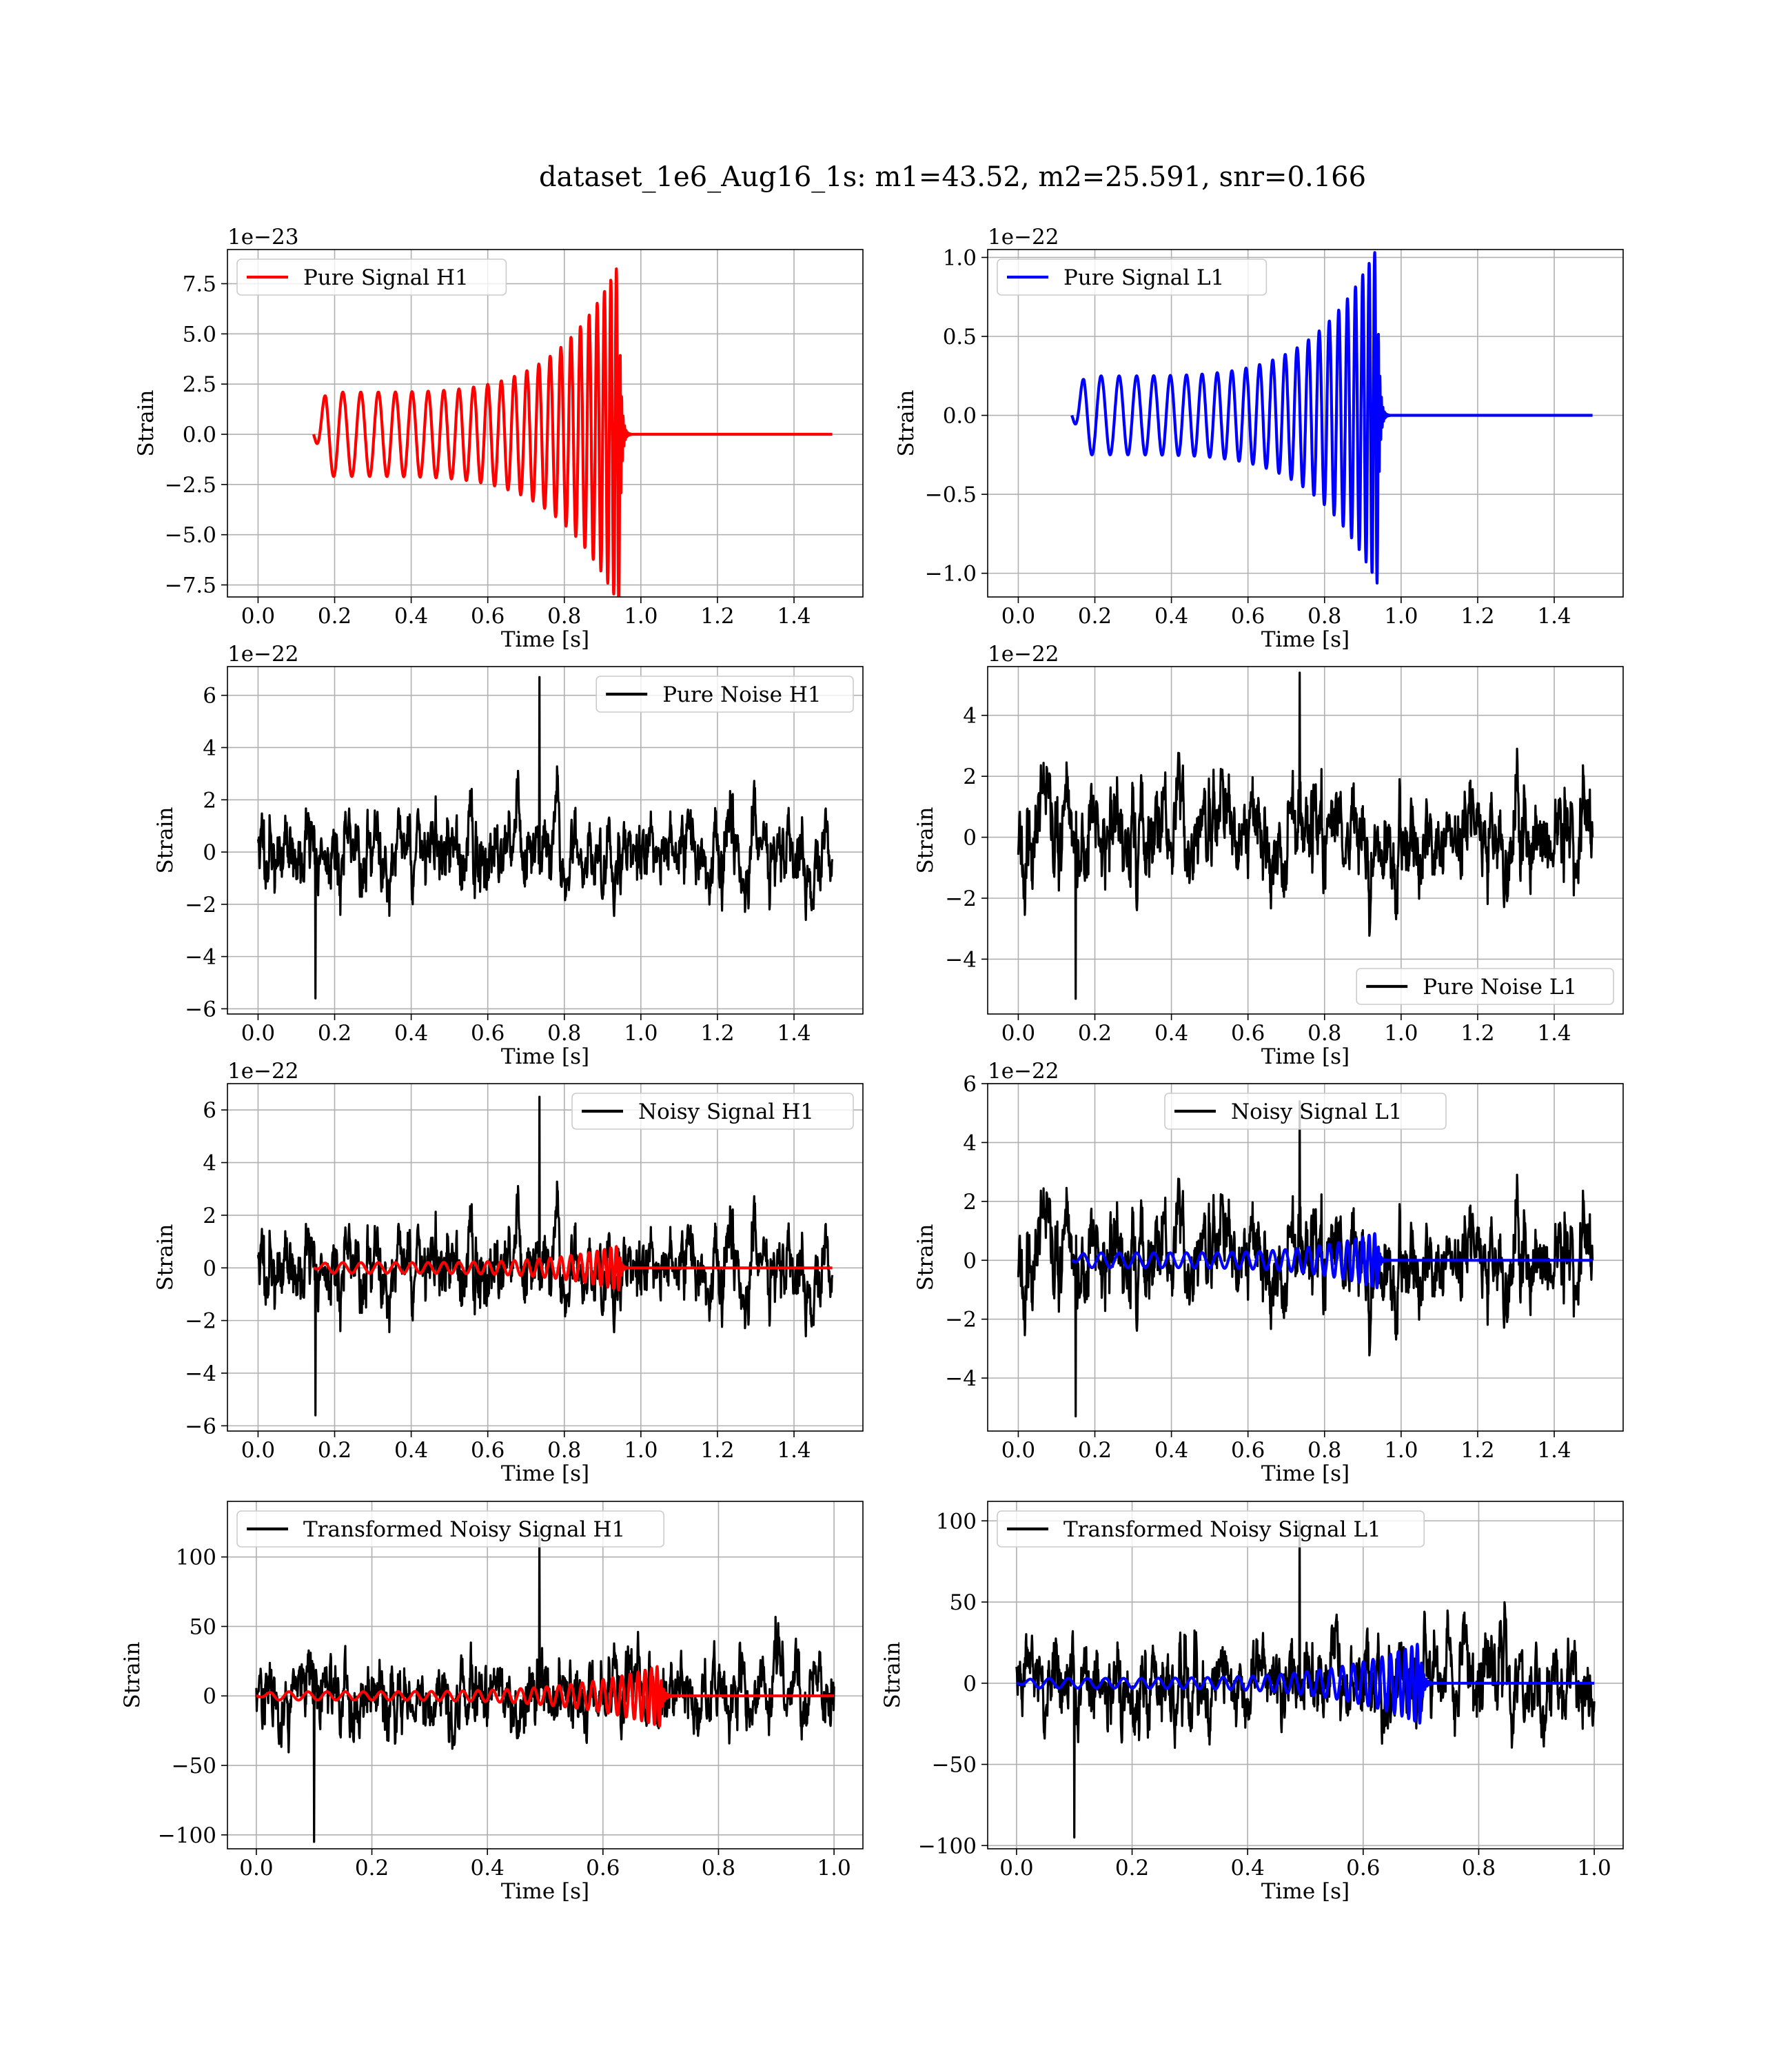 Image resolution: width=1792 pixels, height=2068 pixels. I want to click on grid, so click(1305, 423).